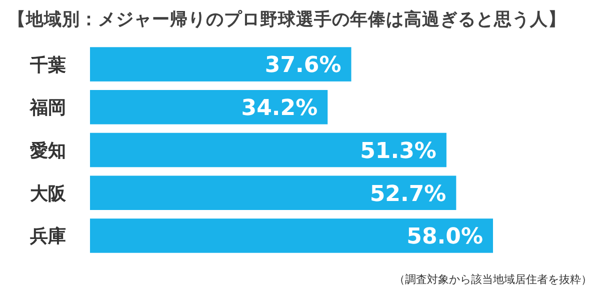  Describe the element at coordinates (398, 151) in the screenshot. I see `data-label: 51.3%` at that location.